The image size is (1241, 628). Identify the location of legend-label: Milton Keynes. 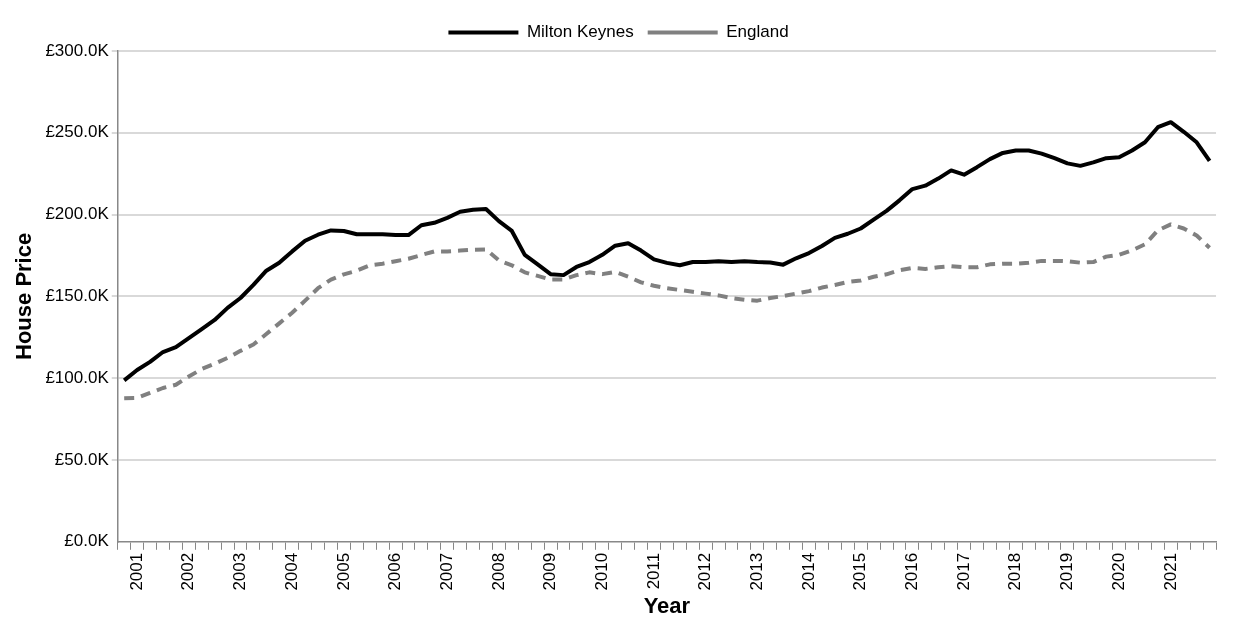
(580, 32).